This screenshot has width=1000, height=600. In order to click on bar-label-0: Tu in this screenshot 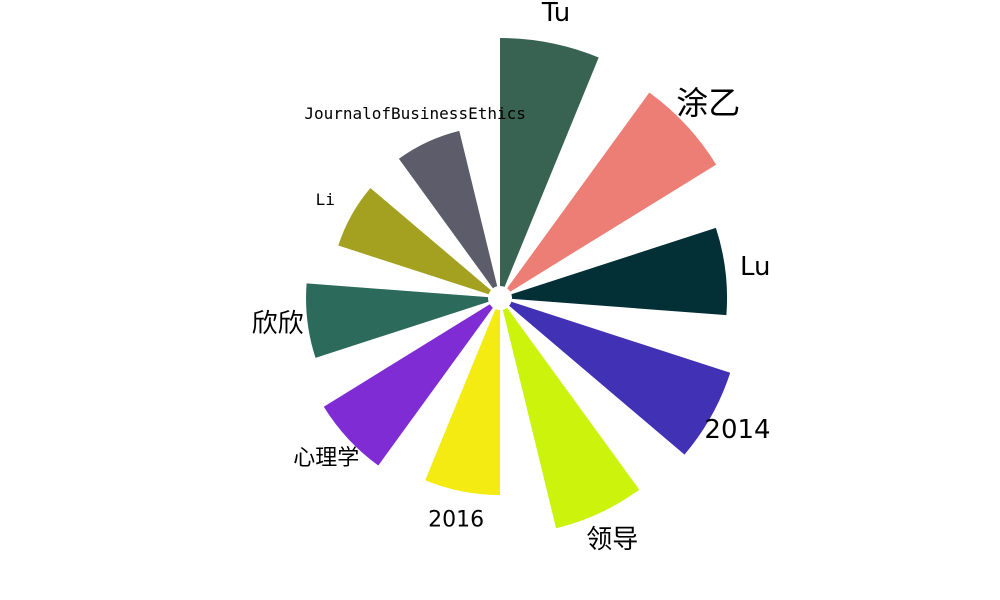, I will do `click(555, 14)`.